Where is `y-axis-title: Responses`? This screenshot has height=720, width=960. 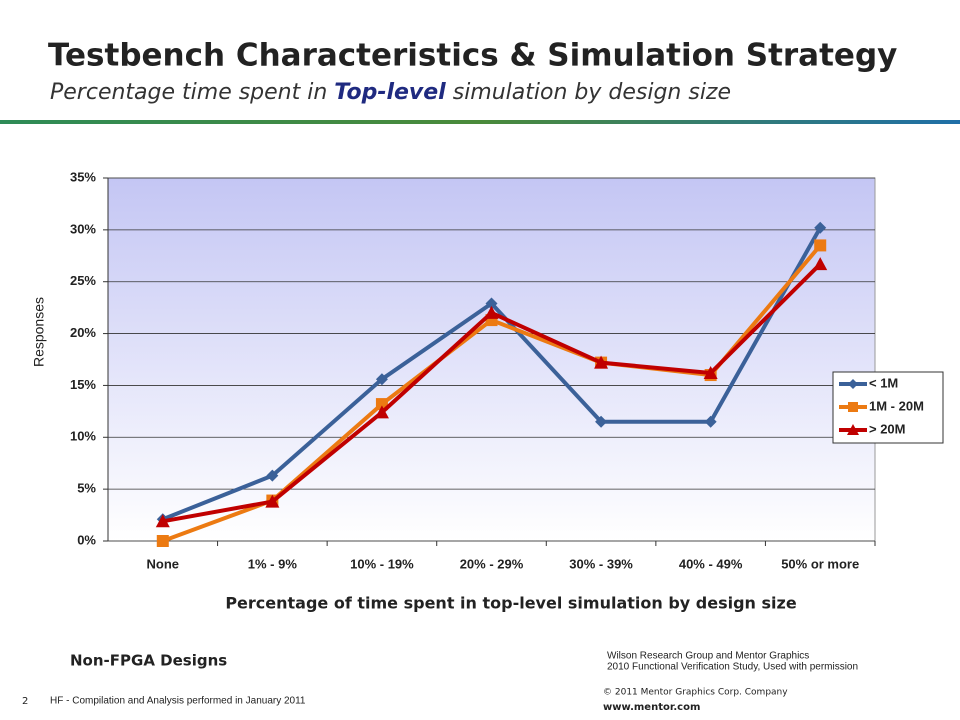 y-axis-title: Responses is located at coordinates (39, 332).